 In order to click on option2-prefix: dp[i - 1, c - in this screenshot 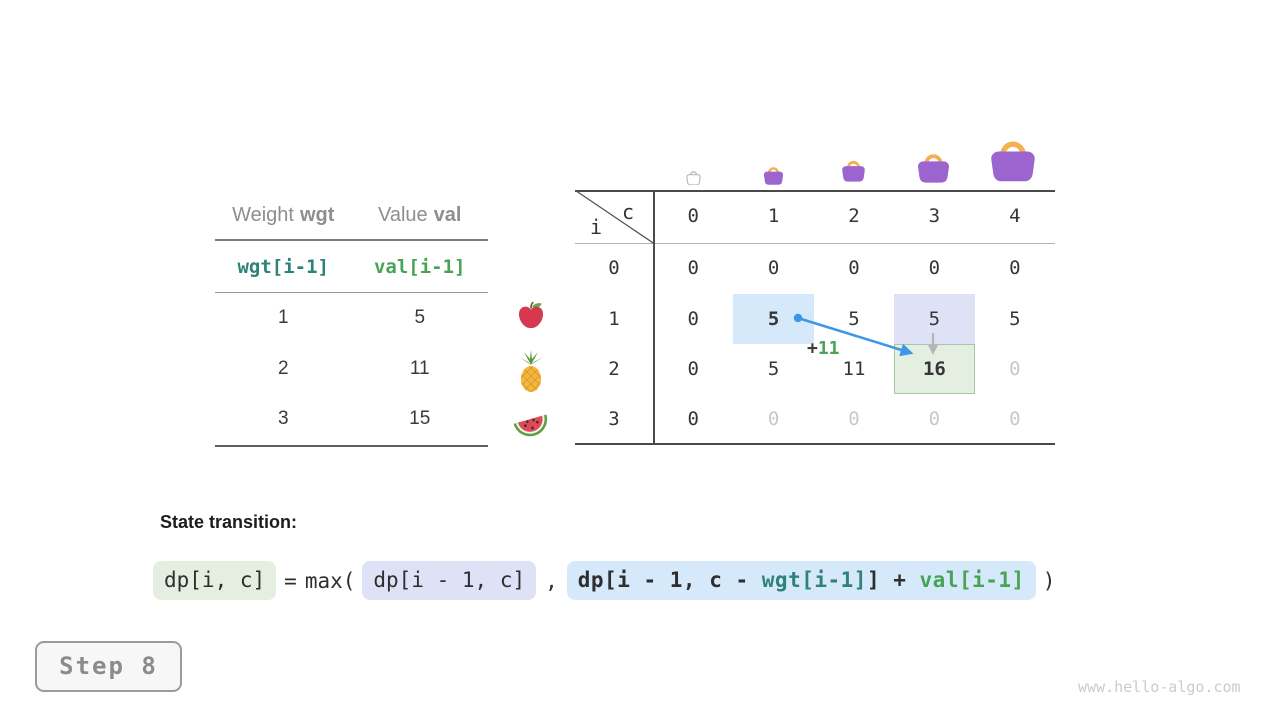, I will do `click(669, 580)`.